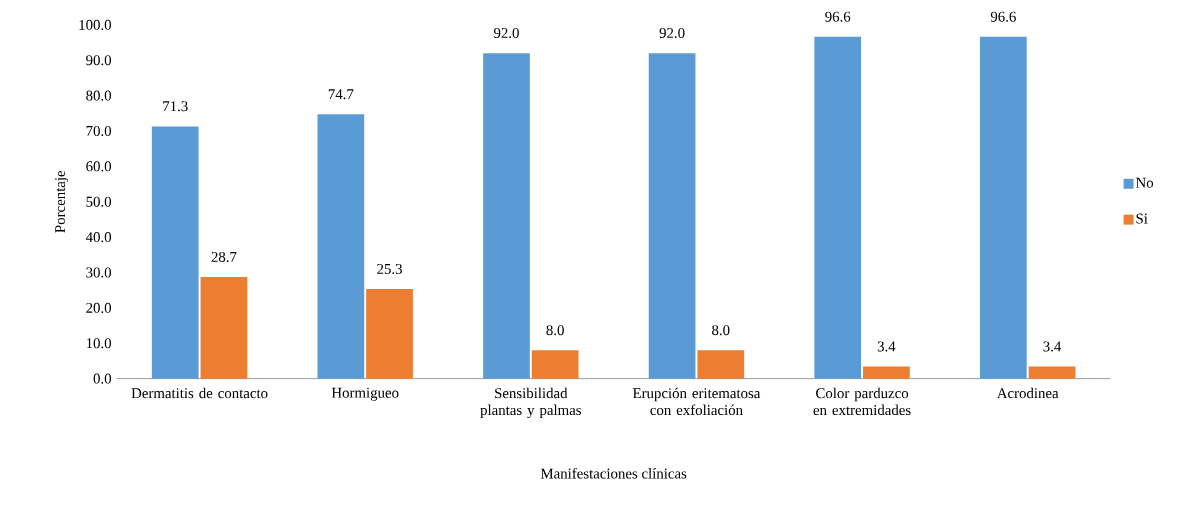 This screenshot has width=1199, height=528. What do you see at coordinates (365, 394) in the screenshot?
I see `x-tick-label: Hormigueo` at bounding box center [365, 394].